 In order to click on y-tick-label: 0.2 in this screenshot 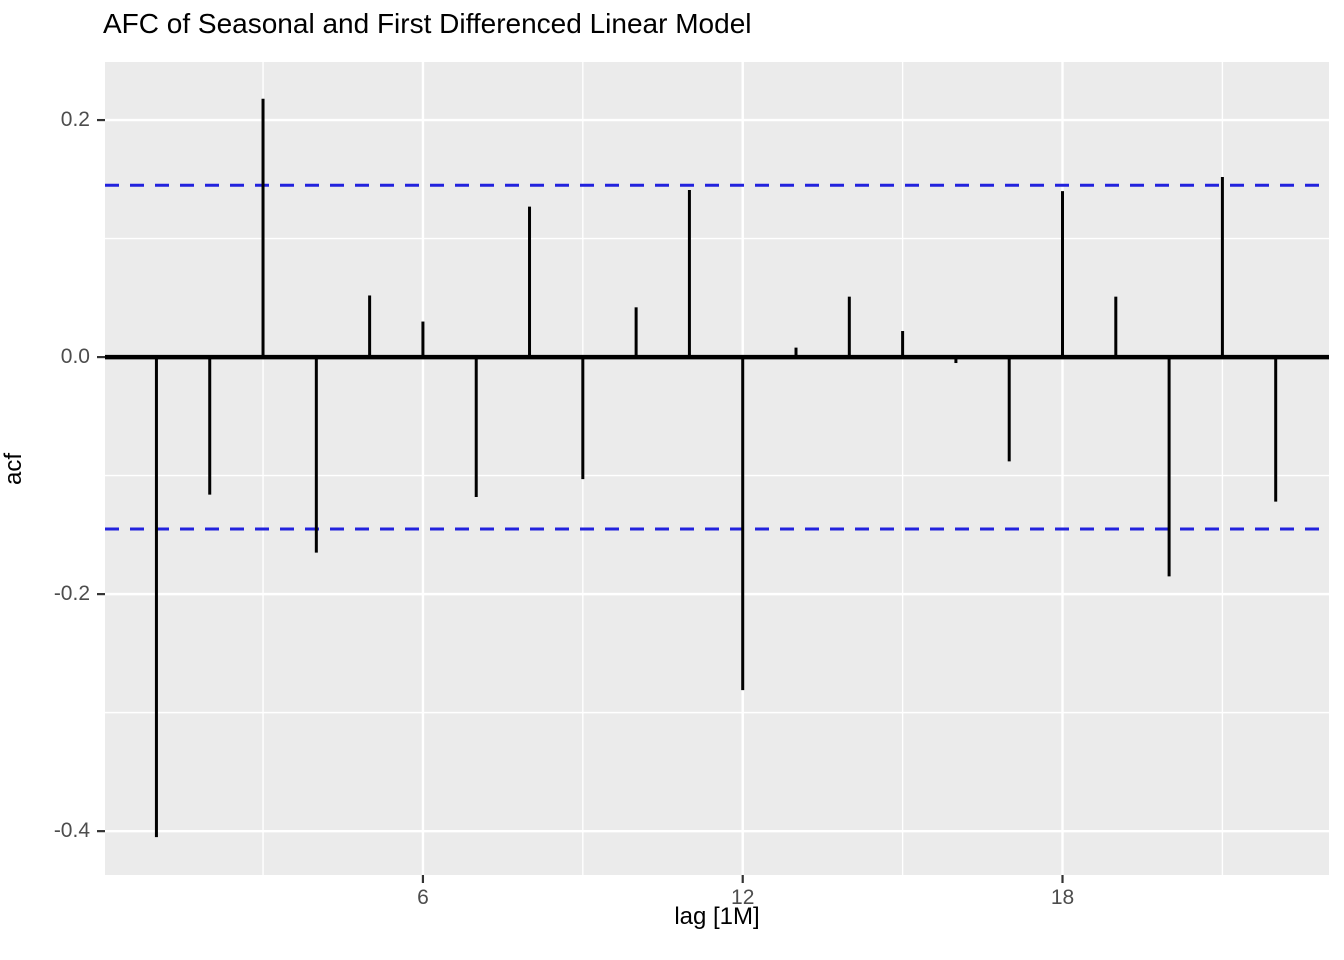, I will do `click(75, 120)`.